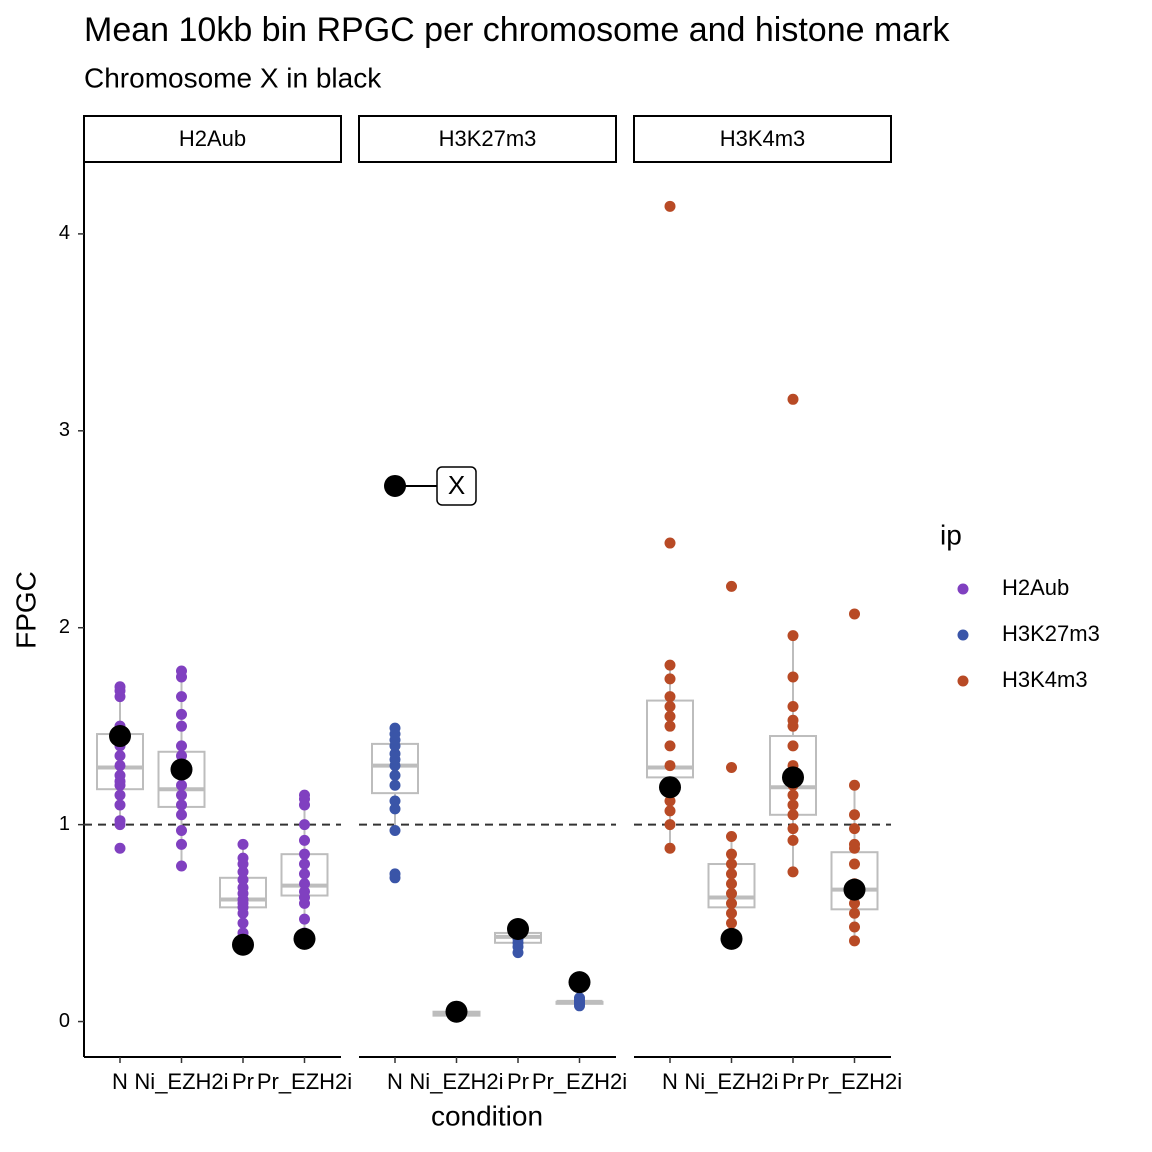  I want to click on legend-title: ip, so click(951, 534).